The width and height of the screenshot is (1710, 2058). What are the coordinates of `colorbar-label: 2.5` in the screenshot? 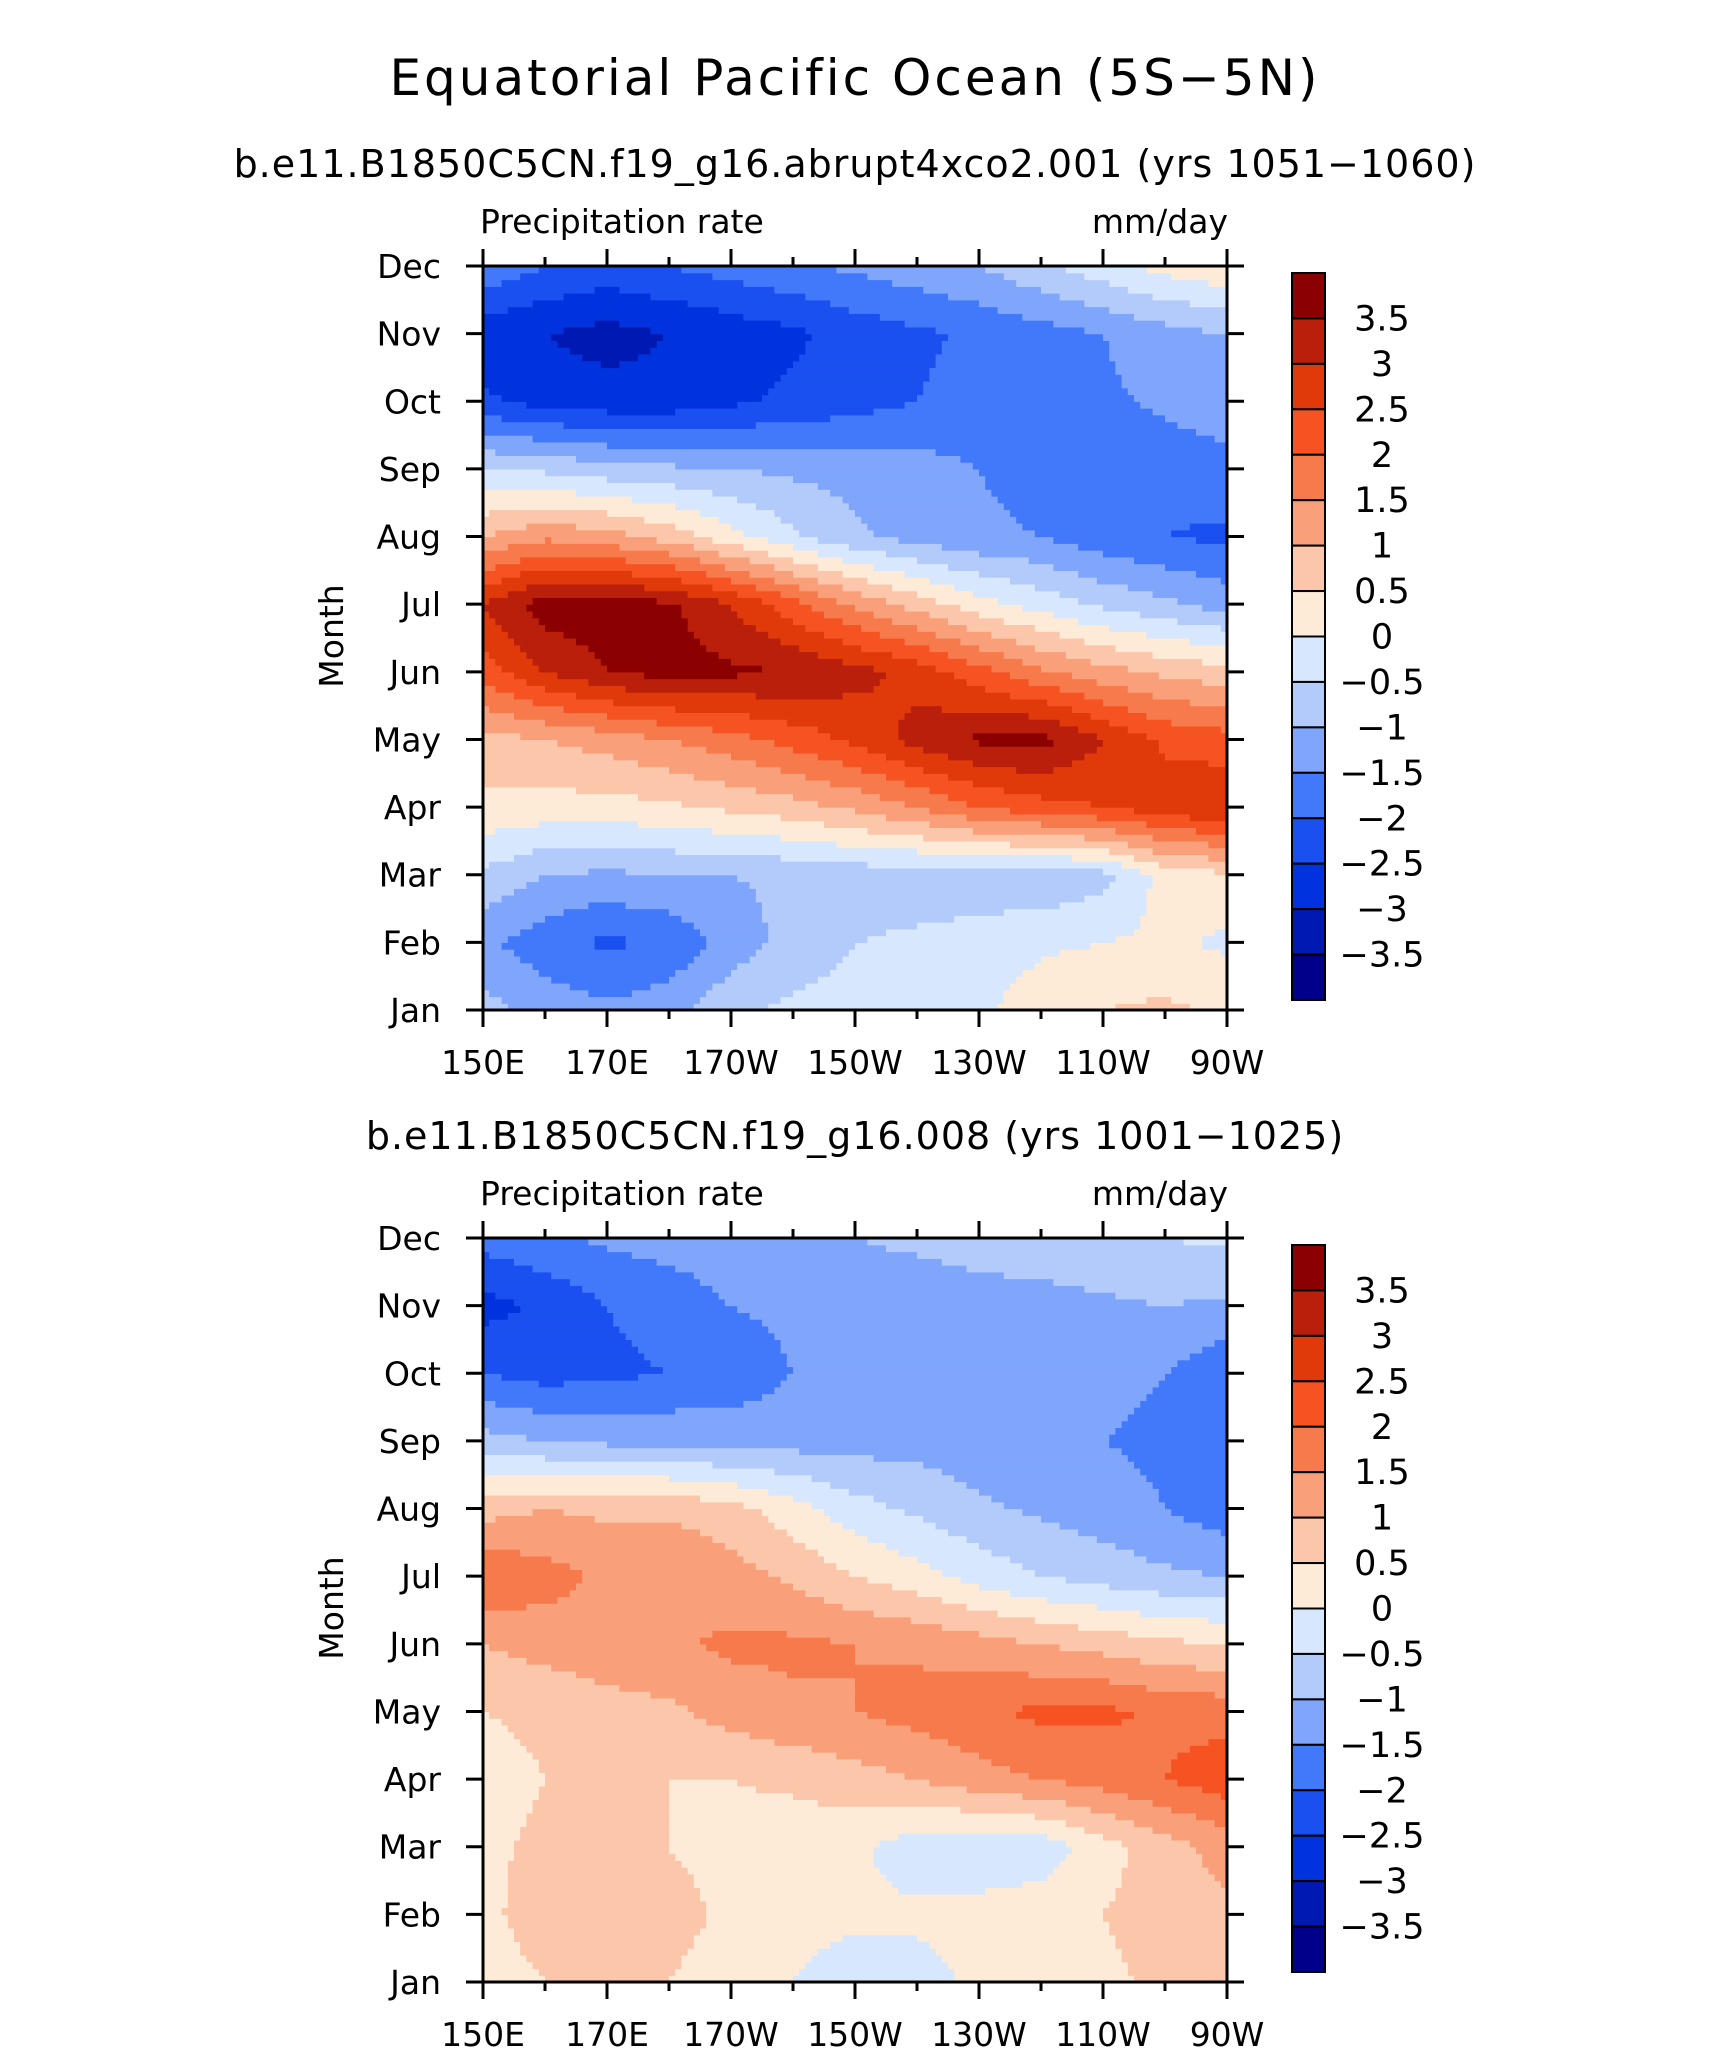 It's located at (1382, 410).